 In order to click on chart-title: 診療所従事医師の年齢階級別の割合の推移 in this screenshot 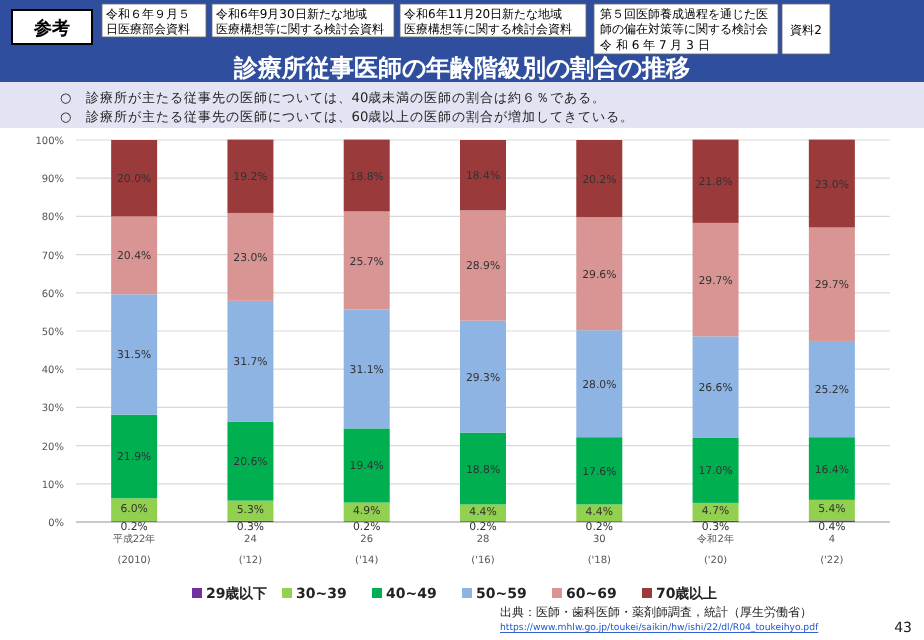, I will do `click(461, 68)`.